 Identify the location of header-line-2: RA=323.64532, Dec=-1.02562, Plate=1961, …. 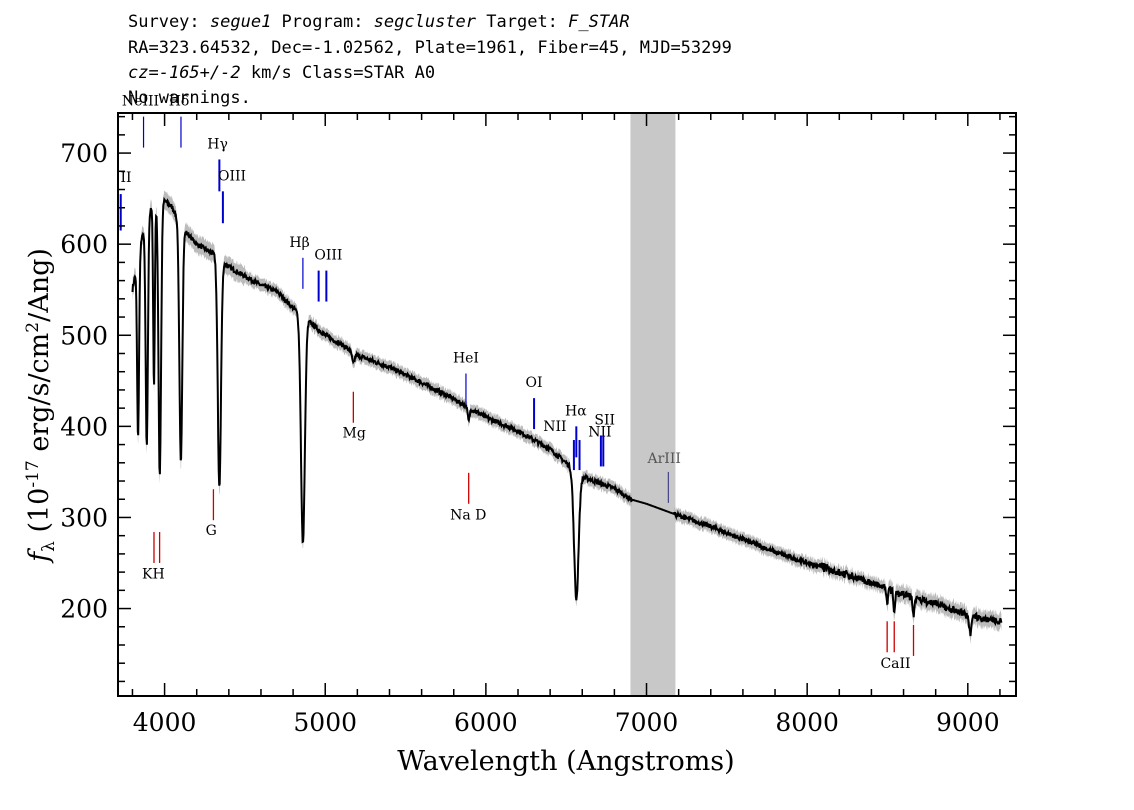
(430, 48).